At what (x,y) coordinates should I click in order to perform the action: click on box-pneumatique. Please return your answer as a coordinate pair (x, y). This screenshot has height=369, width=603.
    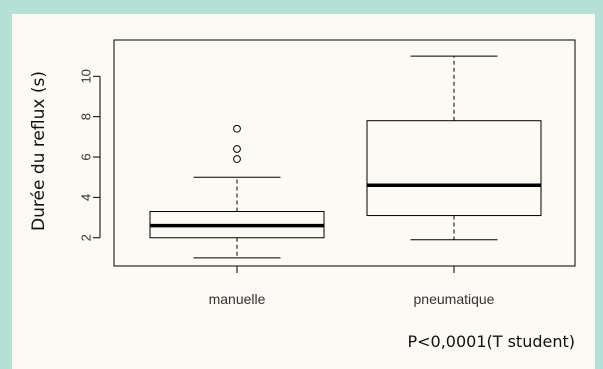
    Looking at the image, I should click on (454, 148).